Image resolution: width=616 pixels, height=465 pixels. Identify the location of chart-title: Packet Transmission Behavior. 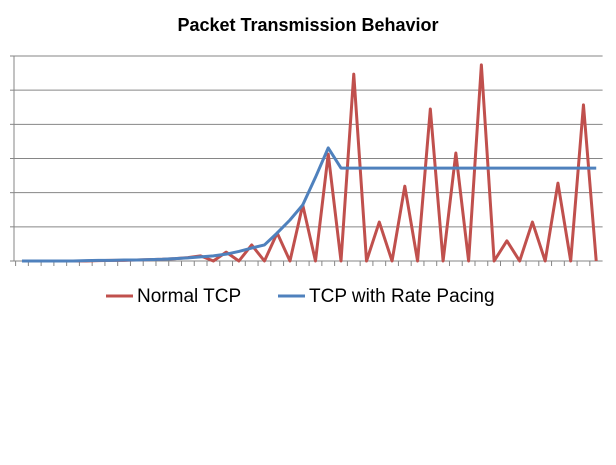
(307, 25).